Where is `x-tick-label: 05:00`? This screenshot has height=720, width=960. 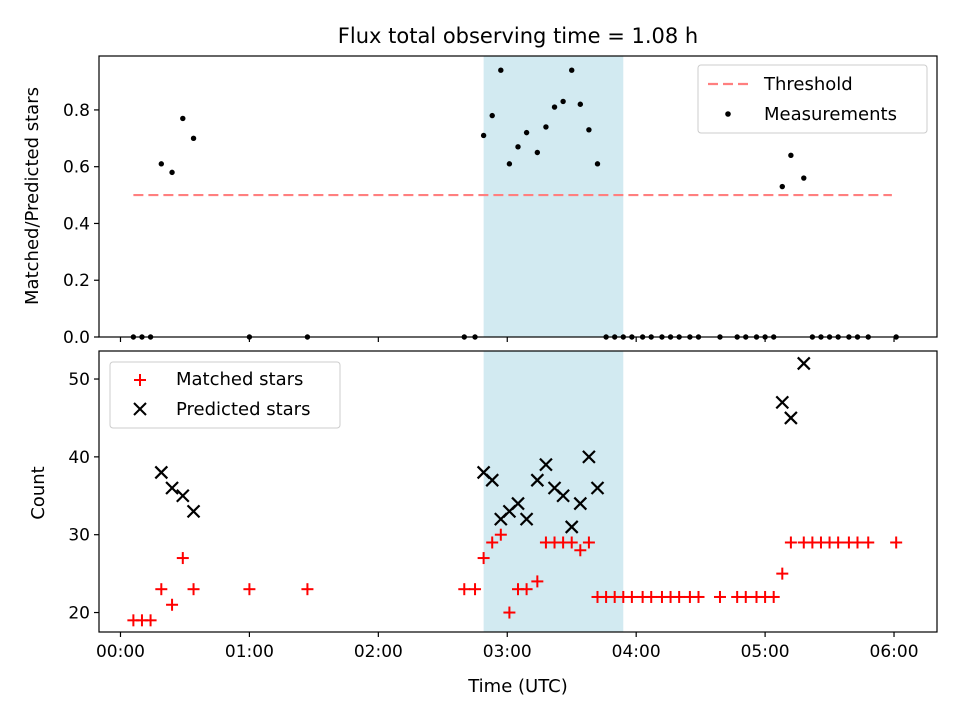 x-tick-label: 05:00 is located at coordinates (765, 652).